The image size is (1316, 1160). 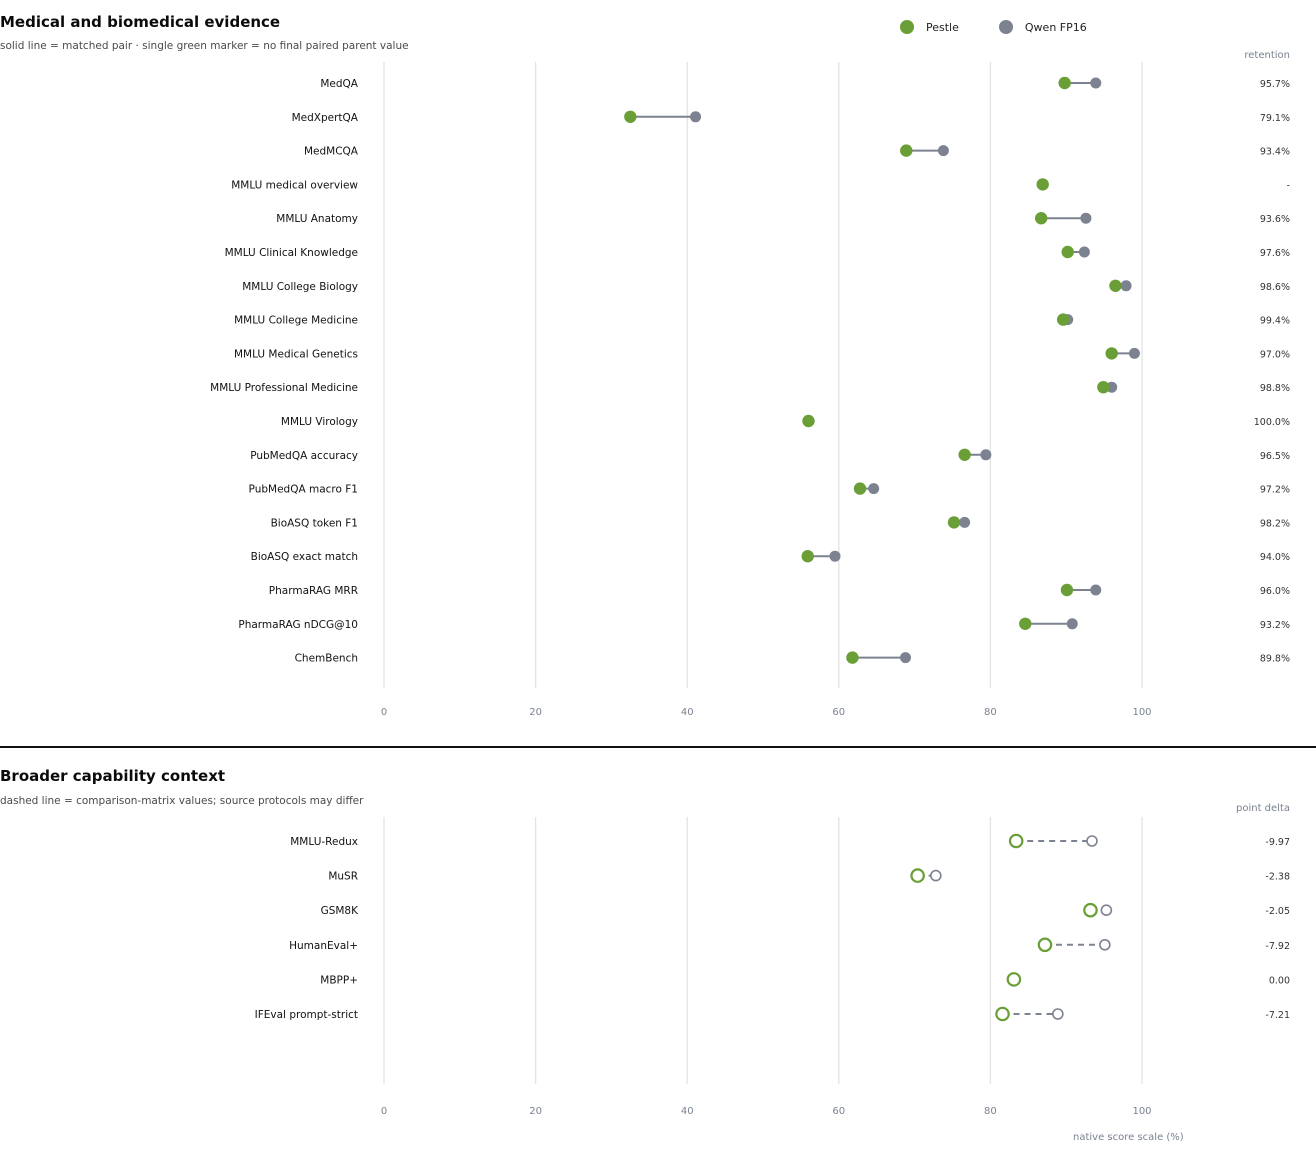 I want to click on row-label: MMLU Professional Medicine, so click(x=284, y=388).